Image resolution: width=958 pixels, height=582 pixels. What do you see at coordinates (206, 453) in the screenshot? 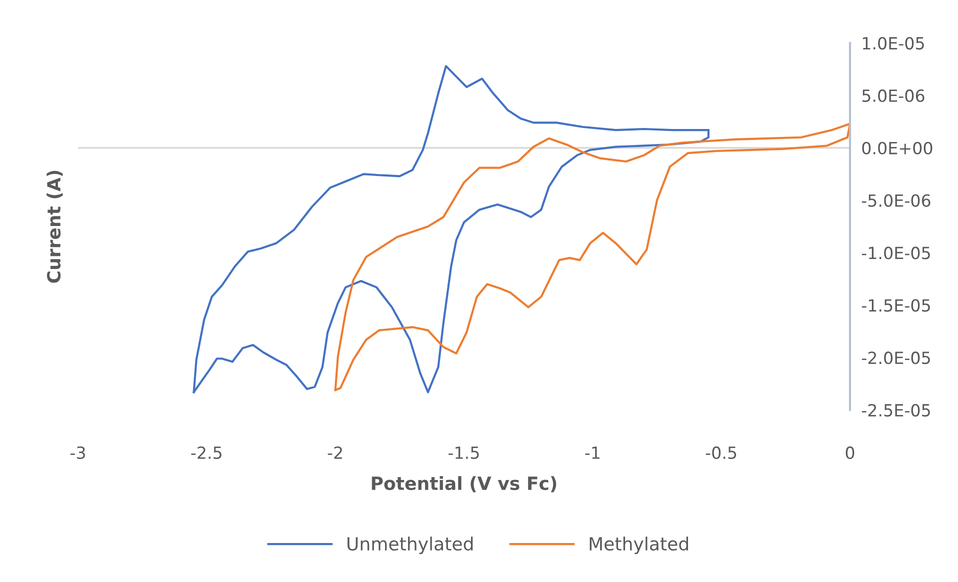
I see `x-tick-label: -2.5` at bounding box center [206, 453].